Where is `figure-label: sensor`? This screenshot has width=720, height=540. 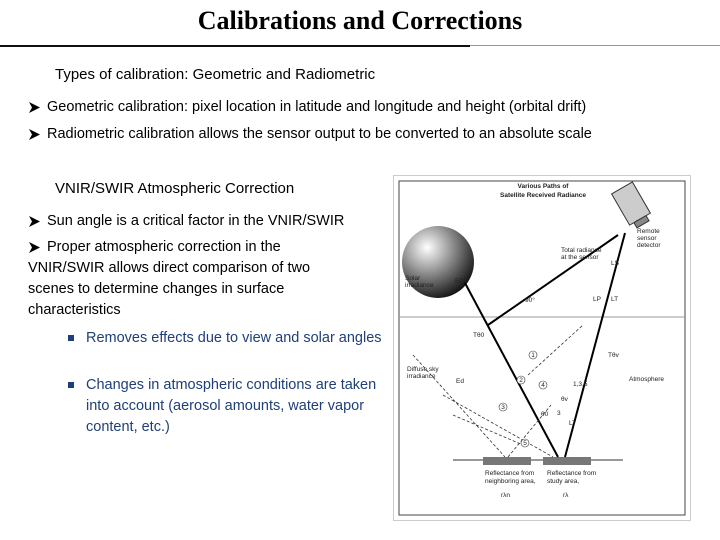
figure-label: sensor is located at coordinates (647, 238).